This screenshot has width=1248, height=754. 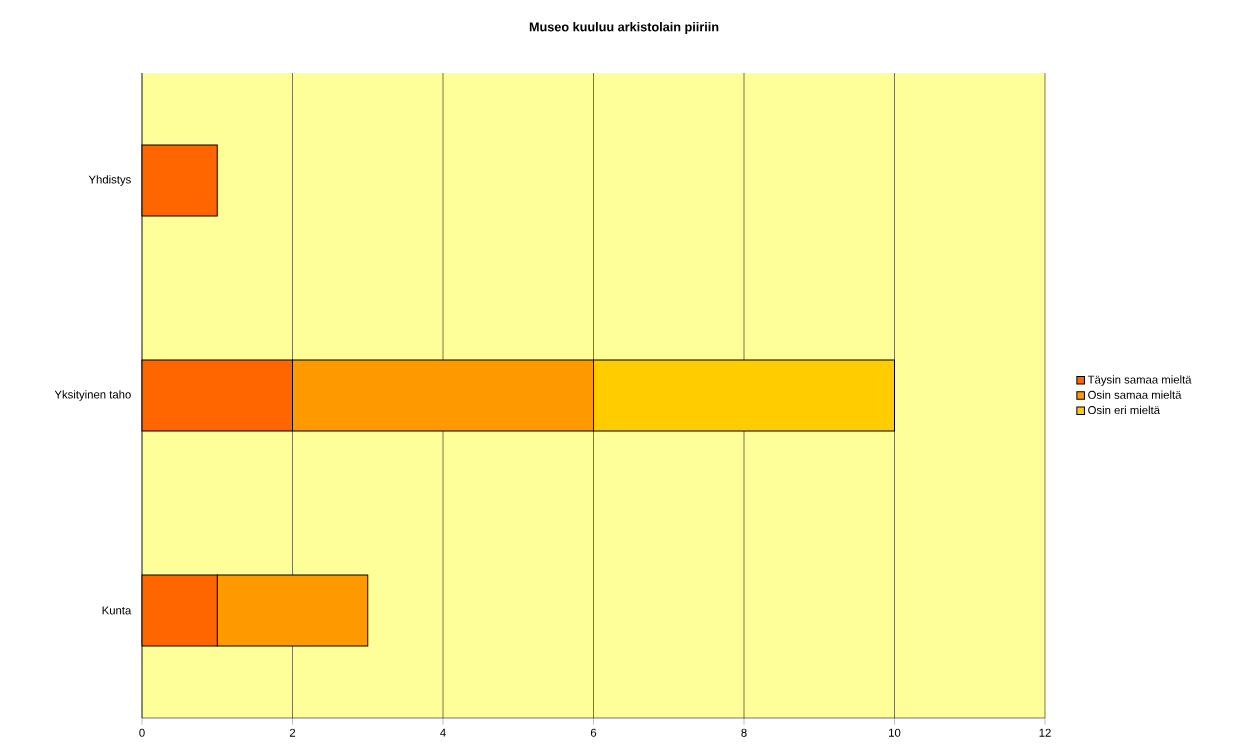 I want to click on x-tick-label: 8, so click(x=744, y=732).